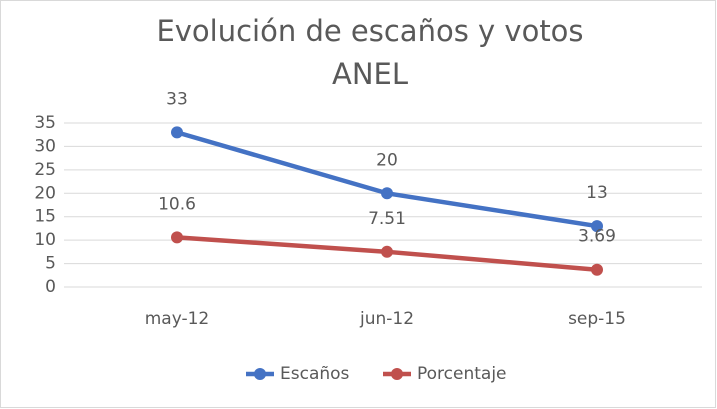 The height and width of the screenshot is (409, 717). What do you see at coordinates (462, 374) in the screenshot?
I see `legend-label: Porcentaje` at bounding box center [462, 374].